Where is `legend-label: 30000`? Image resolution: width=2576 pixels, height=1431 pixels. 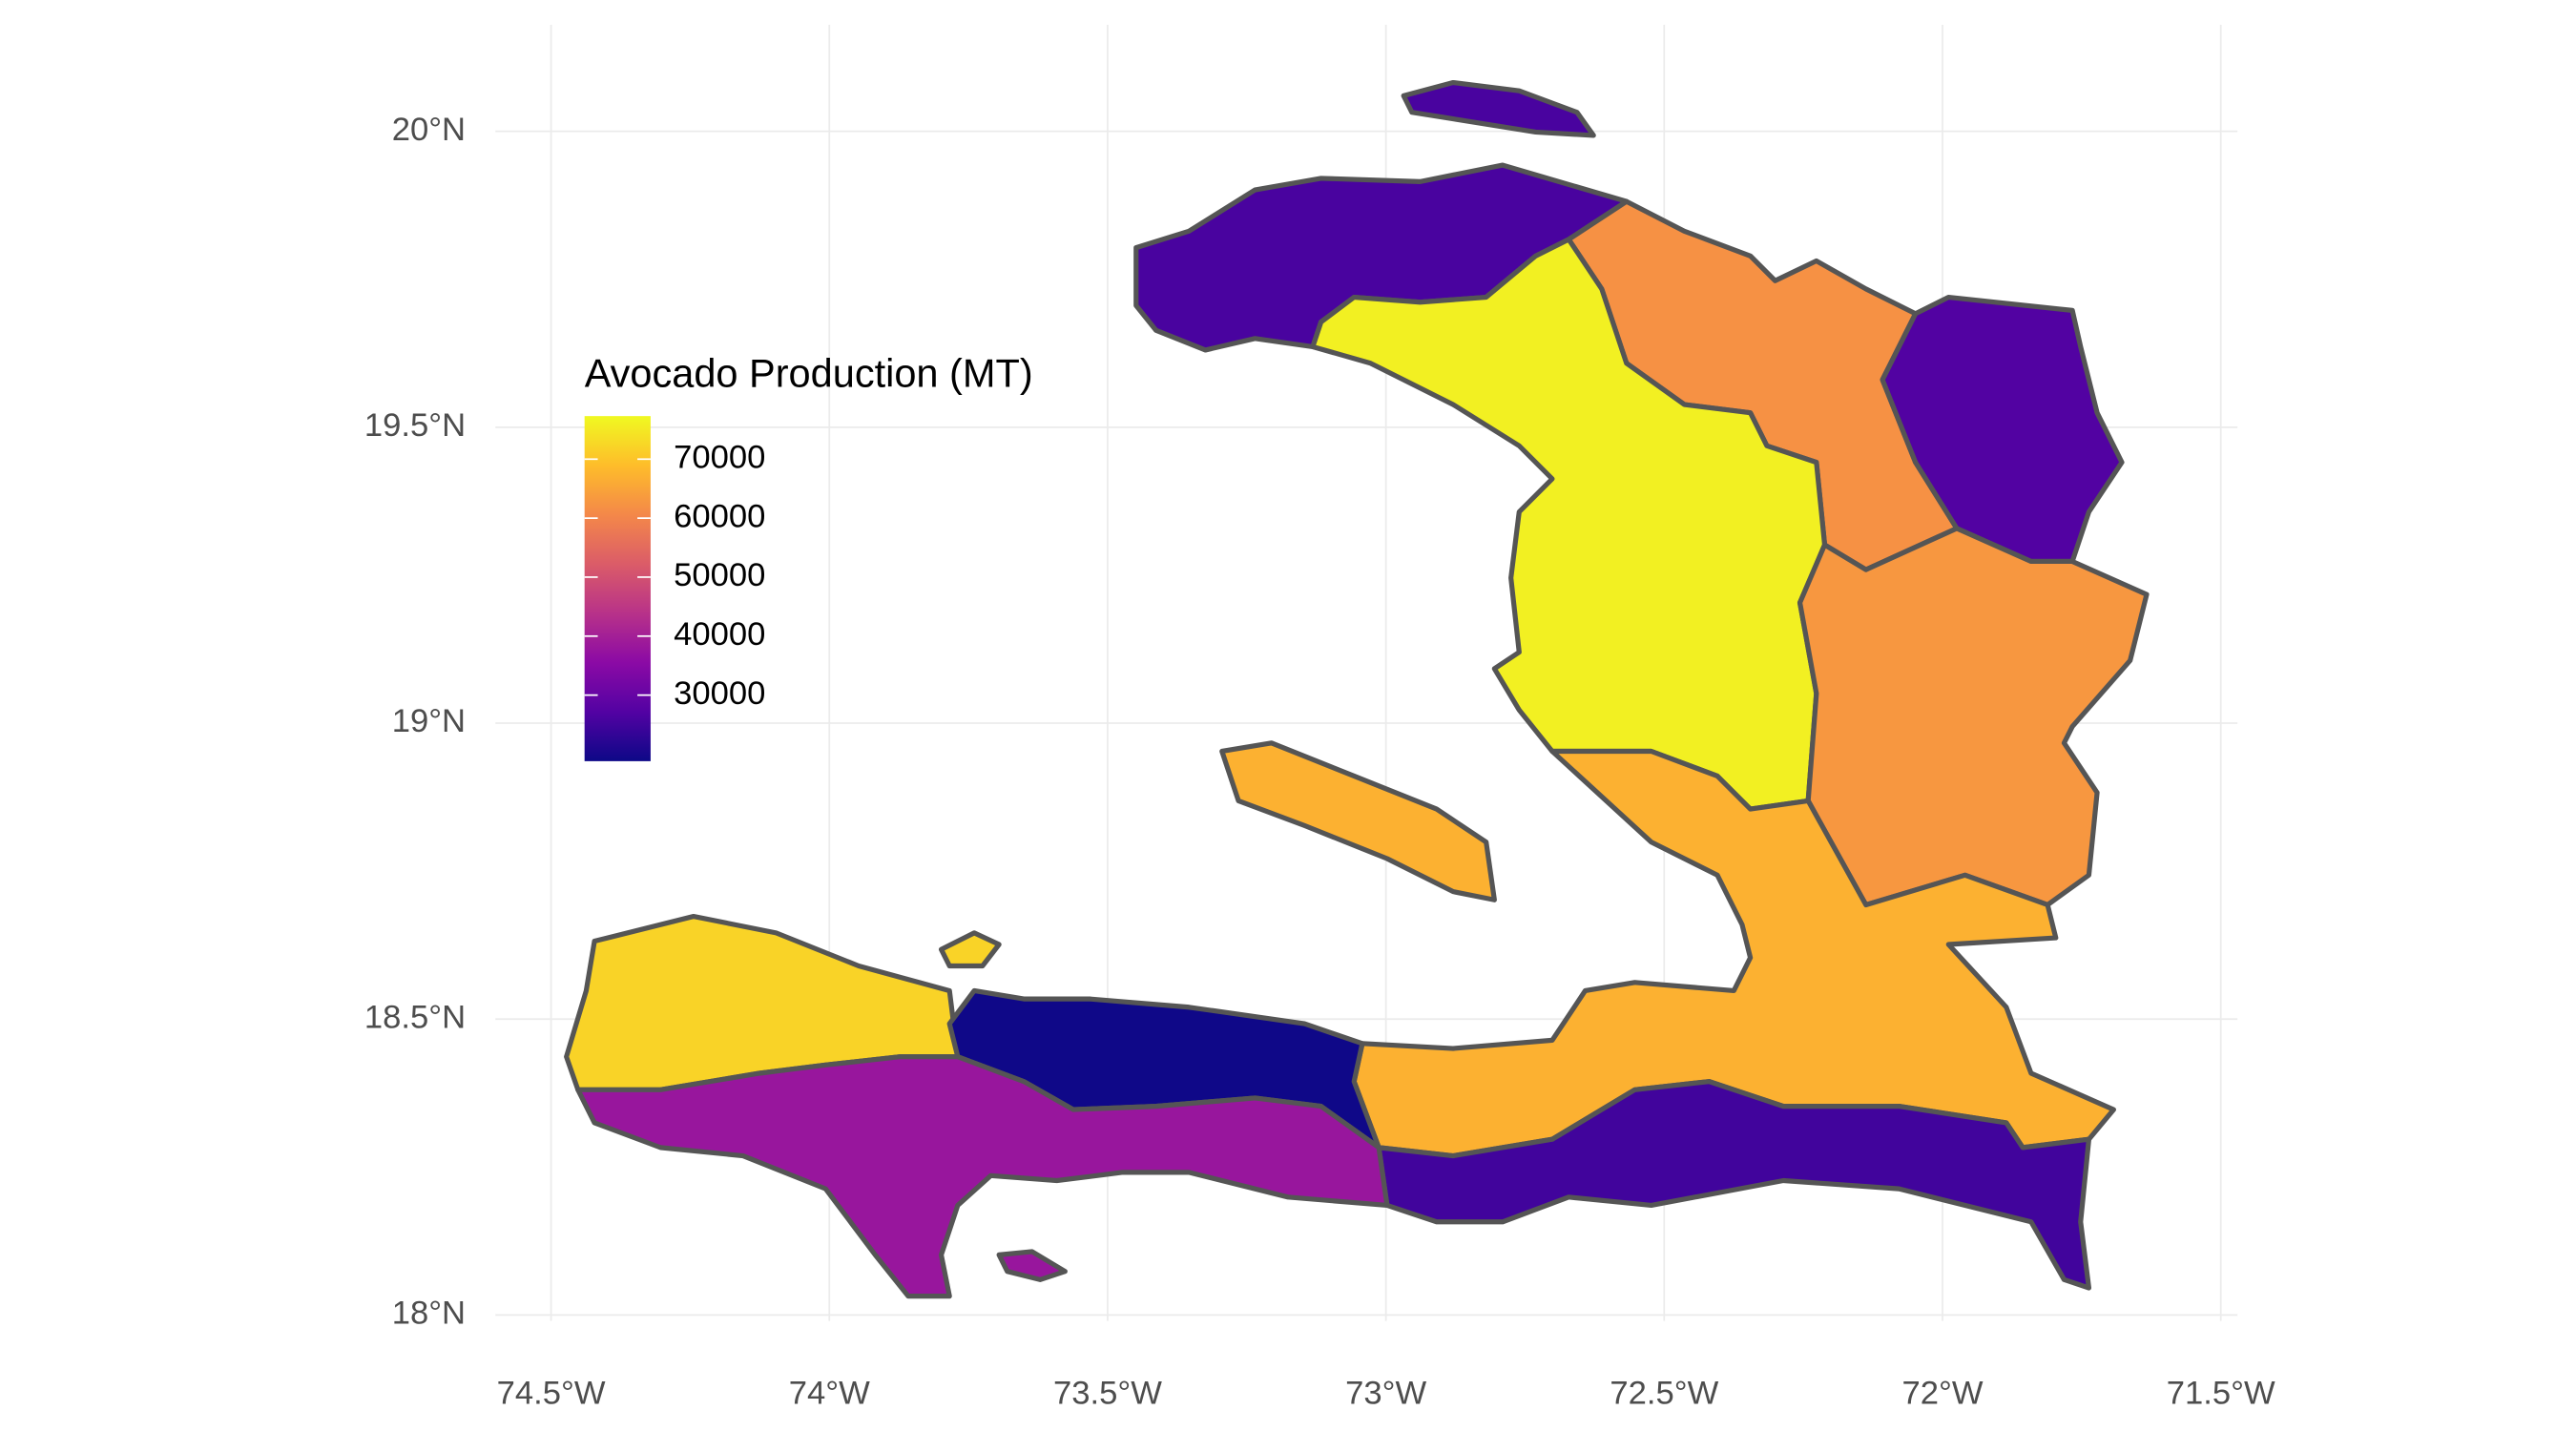 legend-label: 30000 is located at coordinates (719, 693).